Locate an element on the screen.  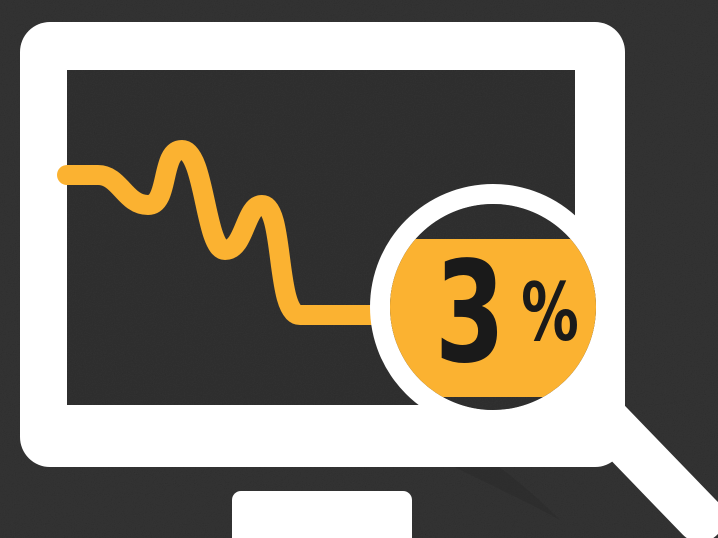
monitor-stand is located at coordinates (322, 514).